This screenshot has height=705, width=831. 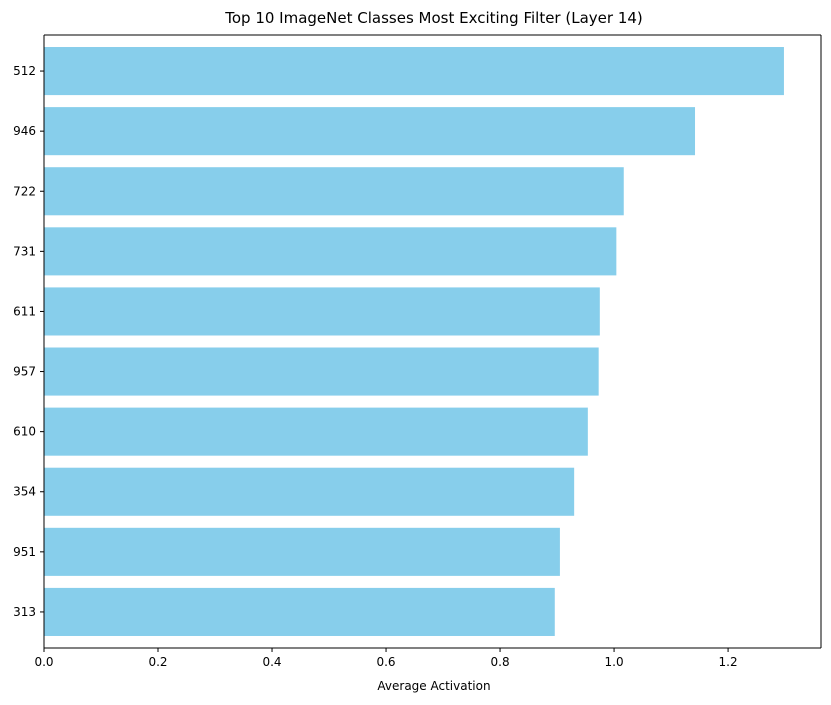 What do you see at coordinates (614, 662) in the screenshot?
I see `x-tick-label: 1.0` at bounding box center [614, 662].